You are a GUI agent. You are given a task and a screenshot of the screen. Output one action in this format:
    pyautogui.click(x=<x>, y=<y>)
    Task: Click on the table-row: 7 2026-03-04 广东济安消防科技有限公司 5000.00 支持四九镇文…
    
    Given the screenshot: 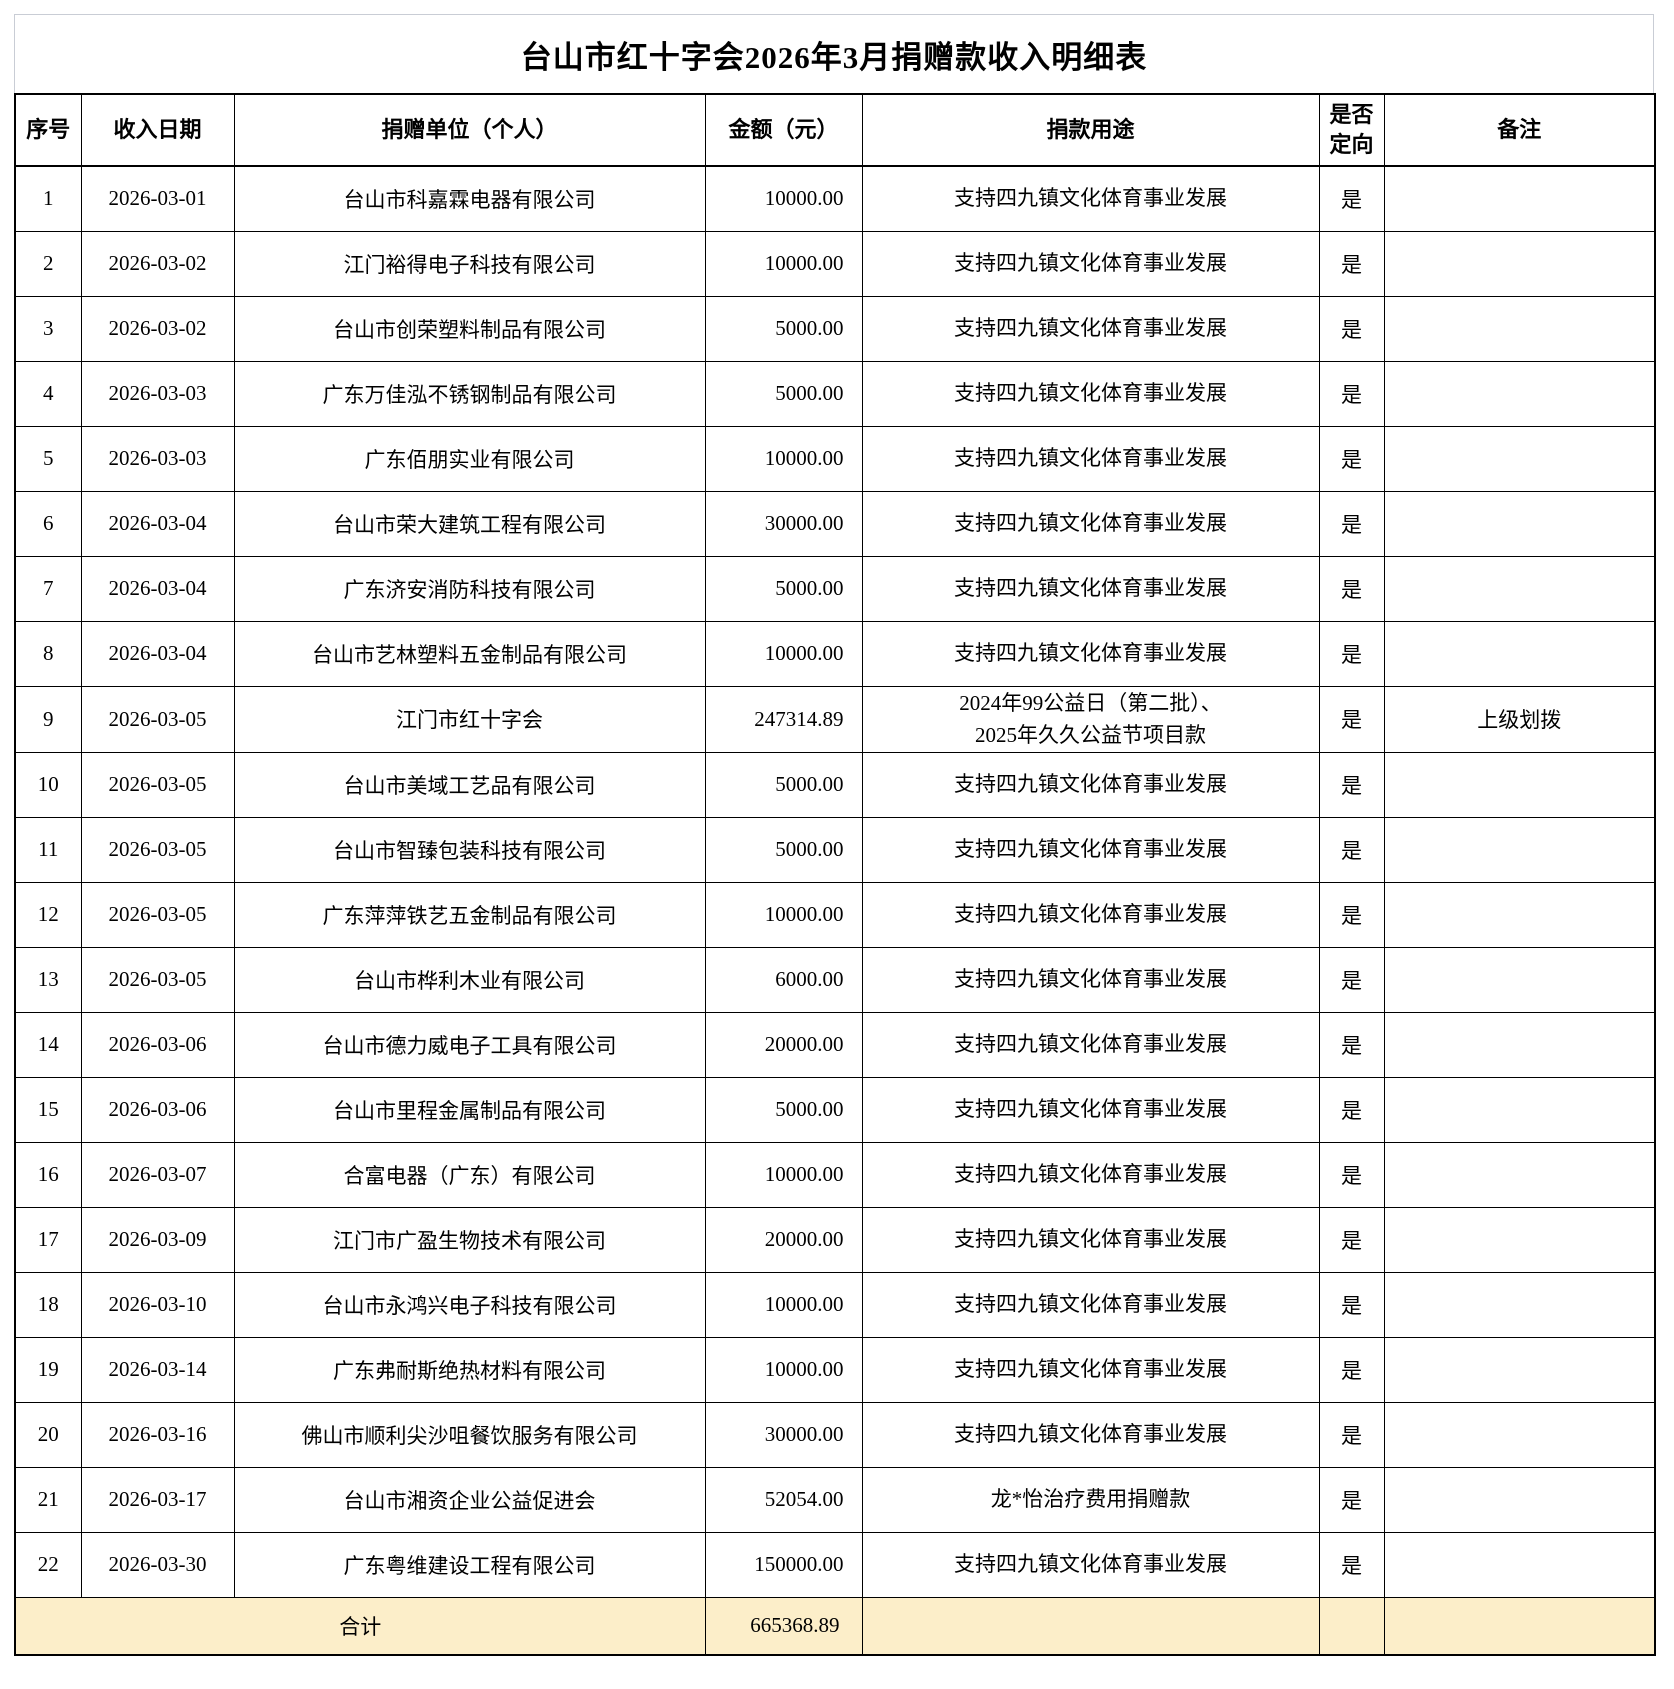 What is the action you would take?
    pyautogui.click(x=835, y=588)
    